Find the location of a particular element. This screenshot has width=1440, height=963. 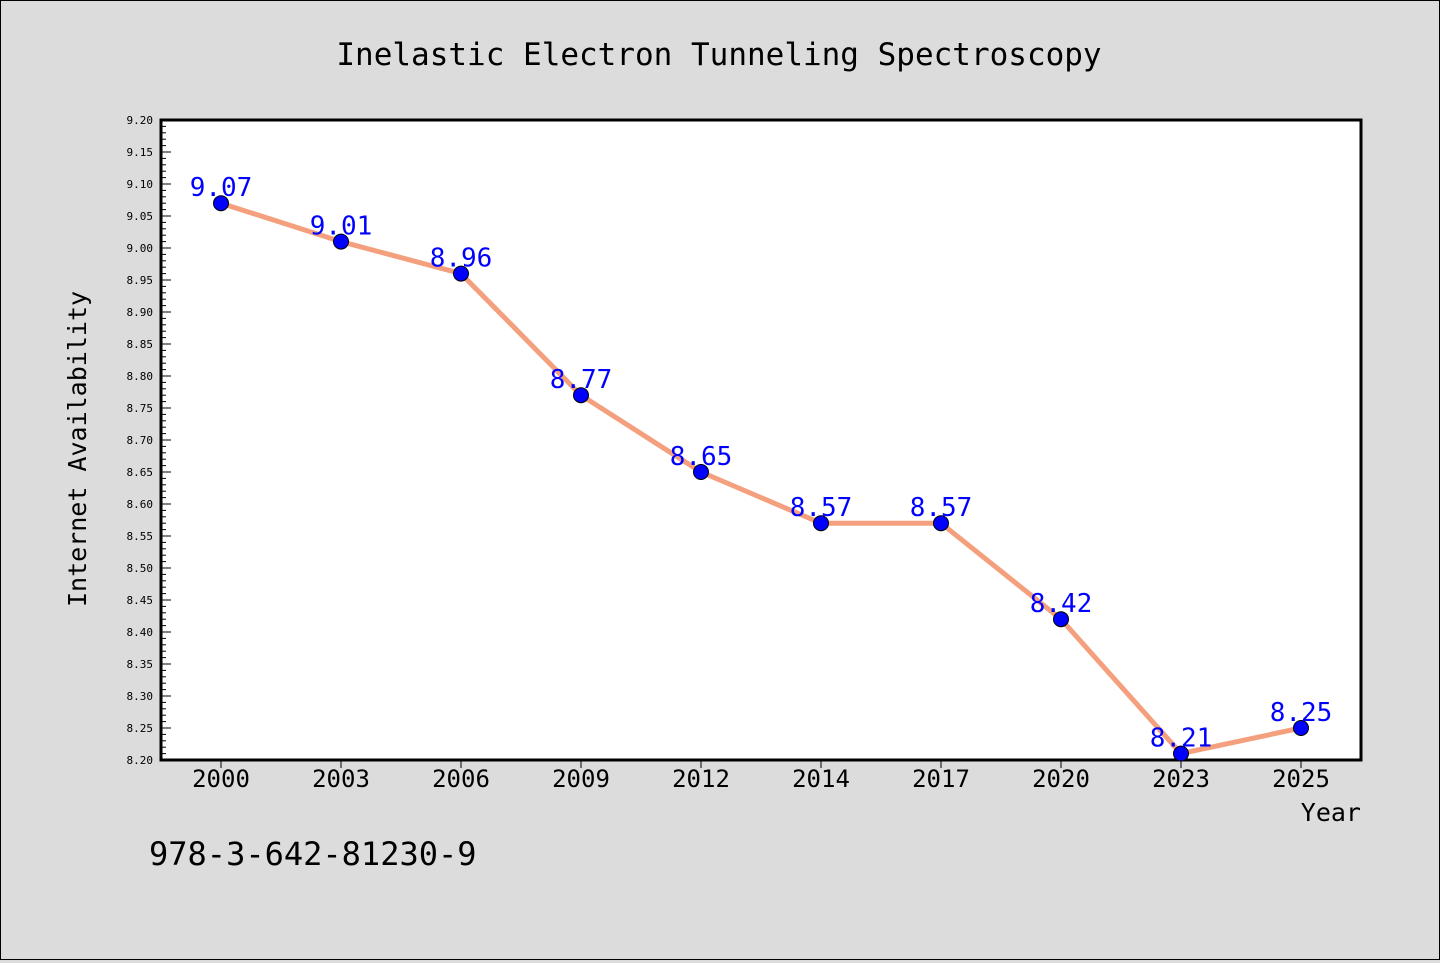

y-tick-label: 8.60 is located at coordinates (140, 504).